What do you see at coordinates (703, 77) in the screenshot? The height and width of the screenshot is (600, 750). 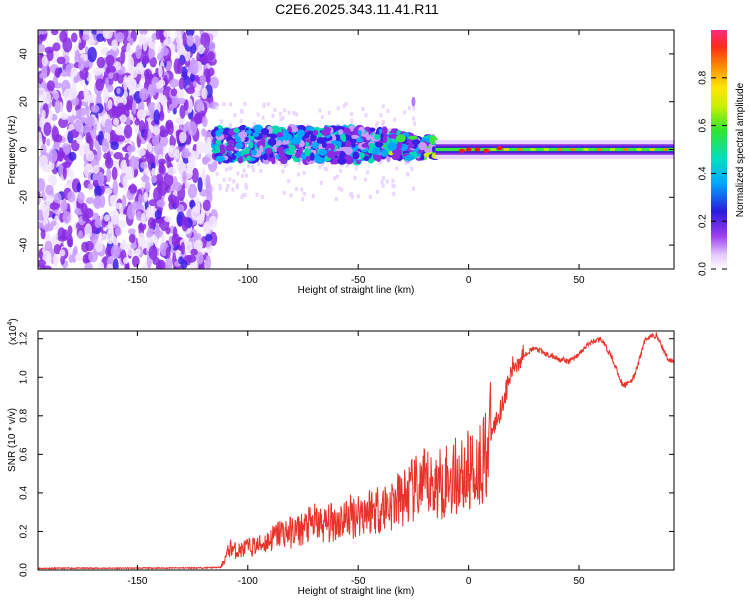 I see `colorbar-tick-label: 0.8` at bounding box center [703, 77].